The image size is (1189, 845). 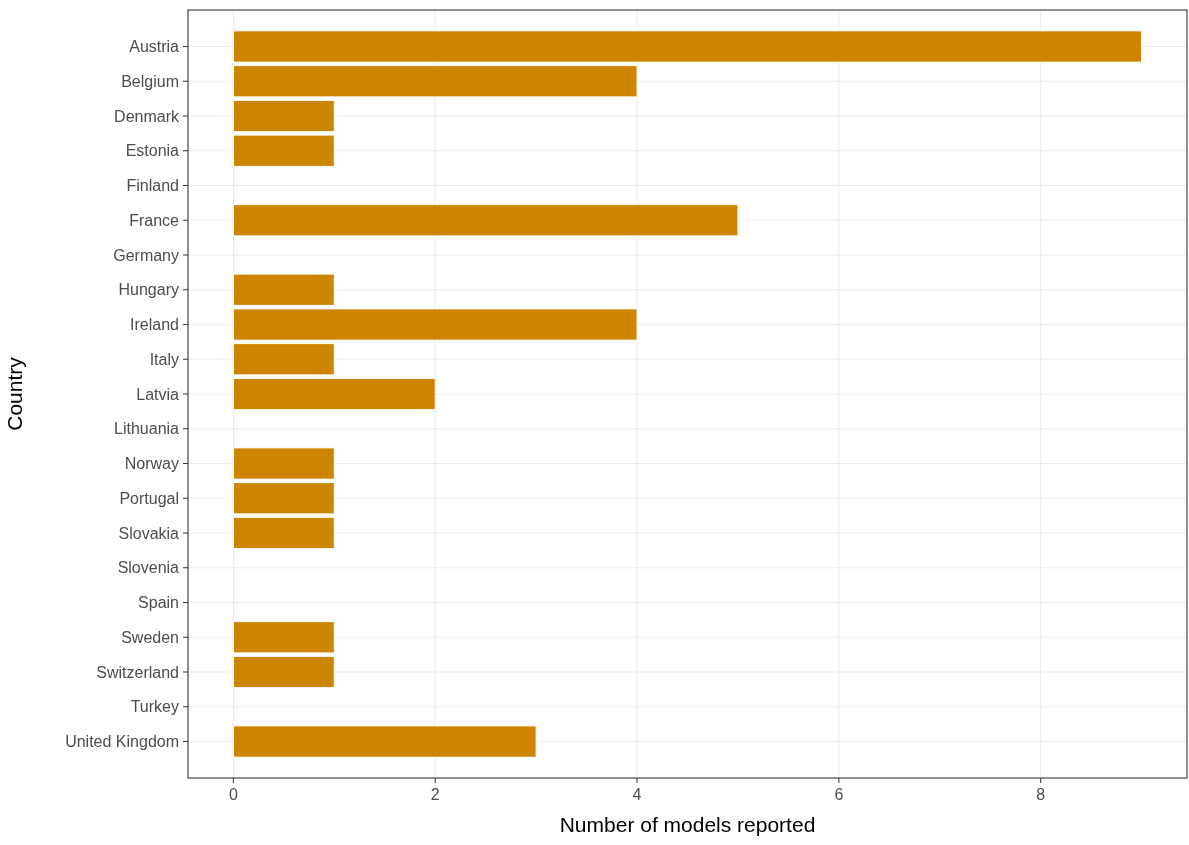 I want to click on x-tick-label: 2, so click(x=435, y=794).